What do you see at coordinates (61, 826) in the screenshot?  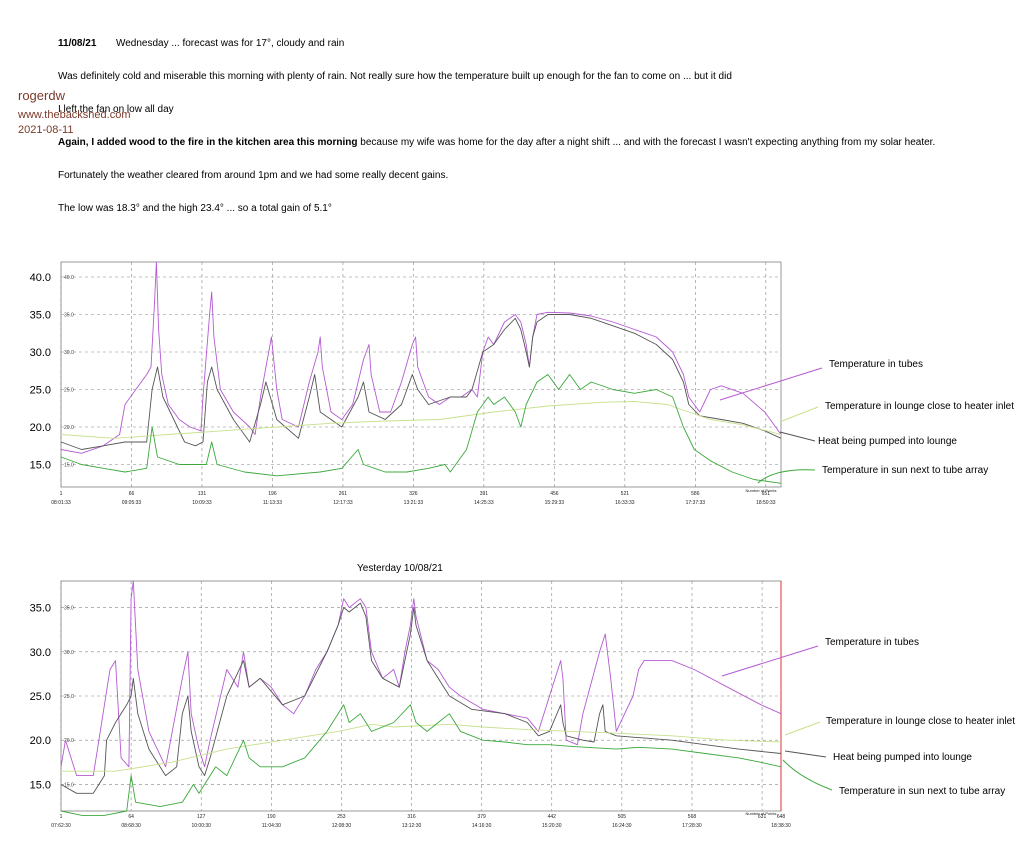 I see `x-tick-time: 07:62:30` at bounding box center [61, 826].